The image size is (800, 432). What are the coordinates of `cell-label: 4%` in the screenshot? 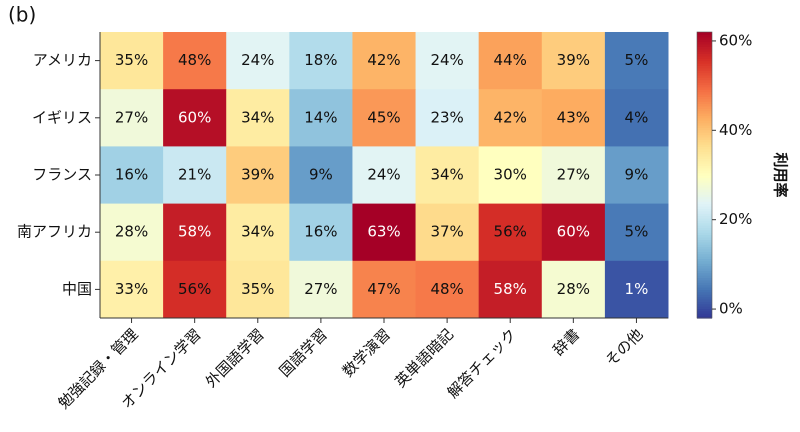 It's located at (637, 117).